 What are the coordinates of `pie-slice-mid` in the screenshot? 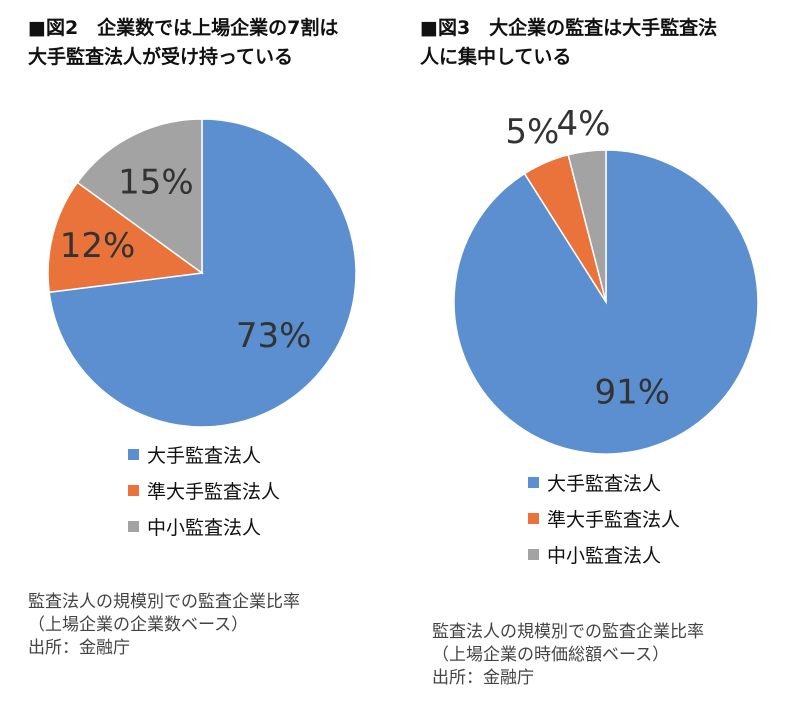 It's located at (125, 237).